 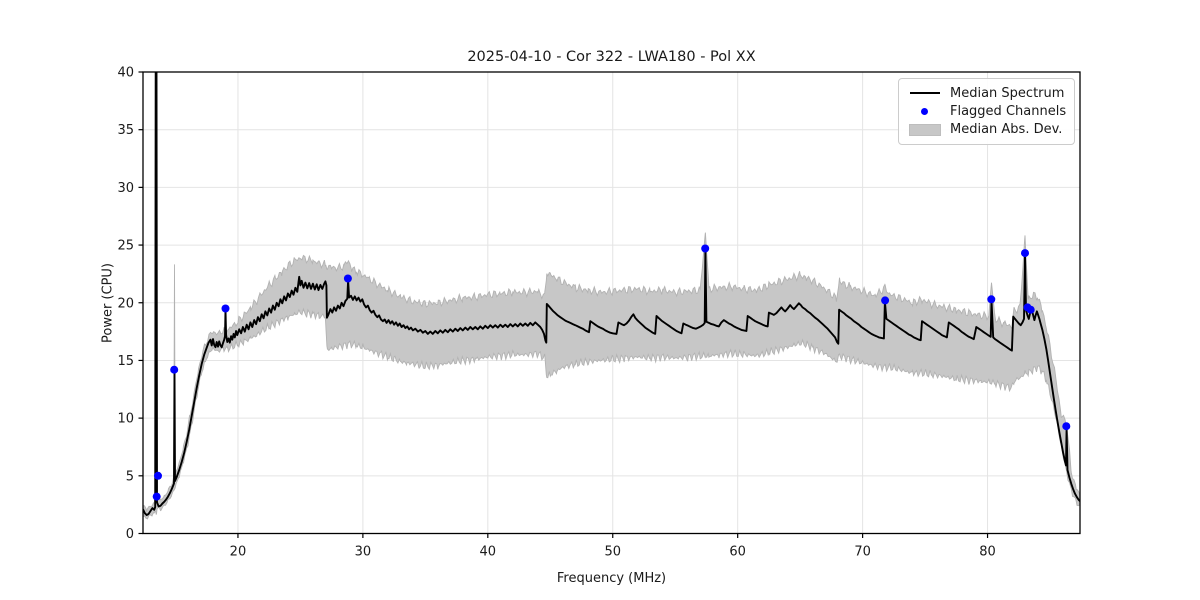 I want to click on legend-label: Flagged Channels, so click(x=1008, y=111).